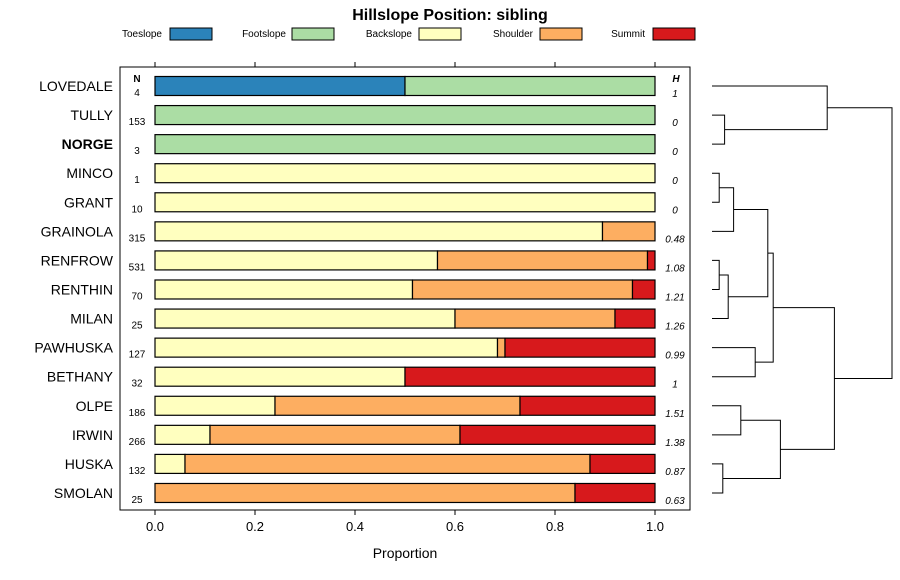  Describe the element at coordinates (89, 464) in the screenshot. I see `category-label-huska: HUSKA` at that location.